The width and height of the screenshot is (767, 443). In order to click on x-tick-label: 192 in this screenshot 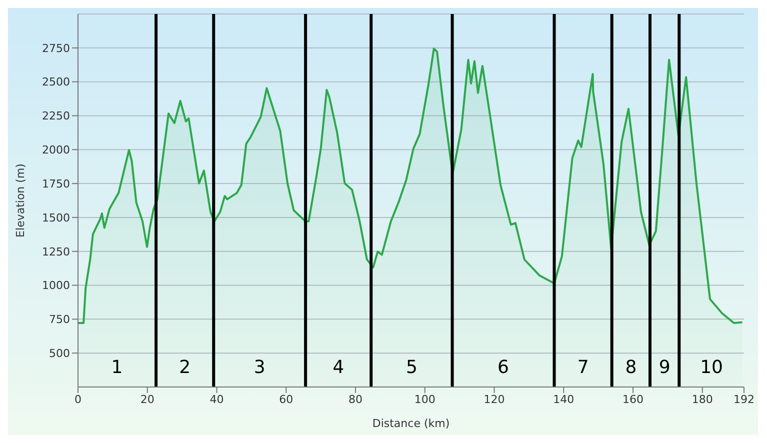, I will do `click(744, 399)`.